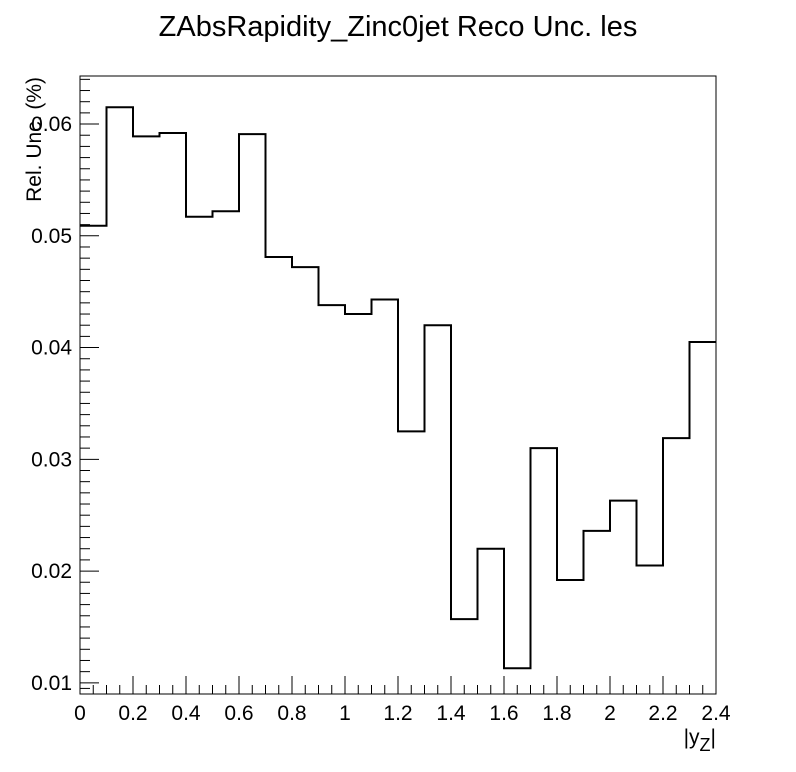 The width and height of the screenshot is (796, 772). I want to click on y-axis-label: Rel. Unc. (%), so click(34, 139).